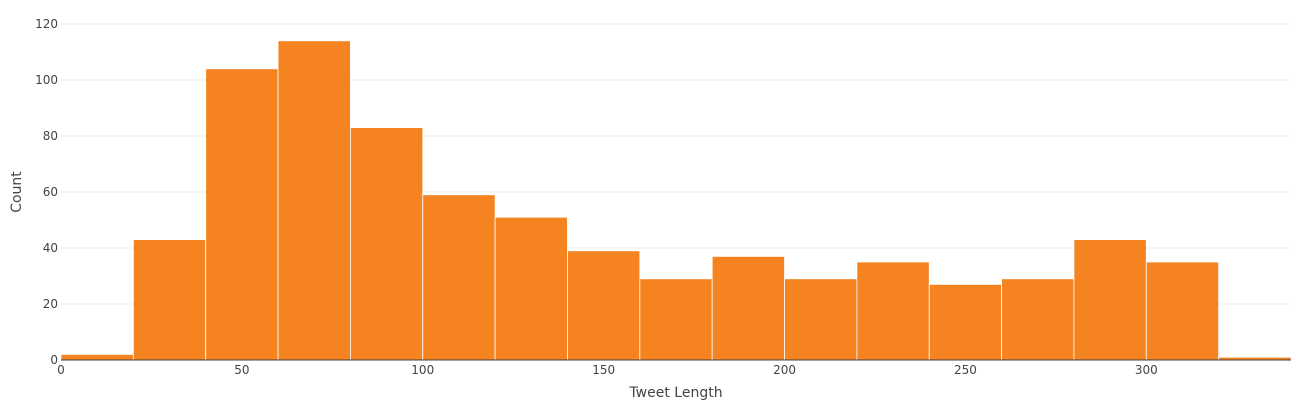  I want to click on y-axis-title: Count, so click(17, 192).